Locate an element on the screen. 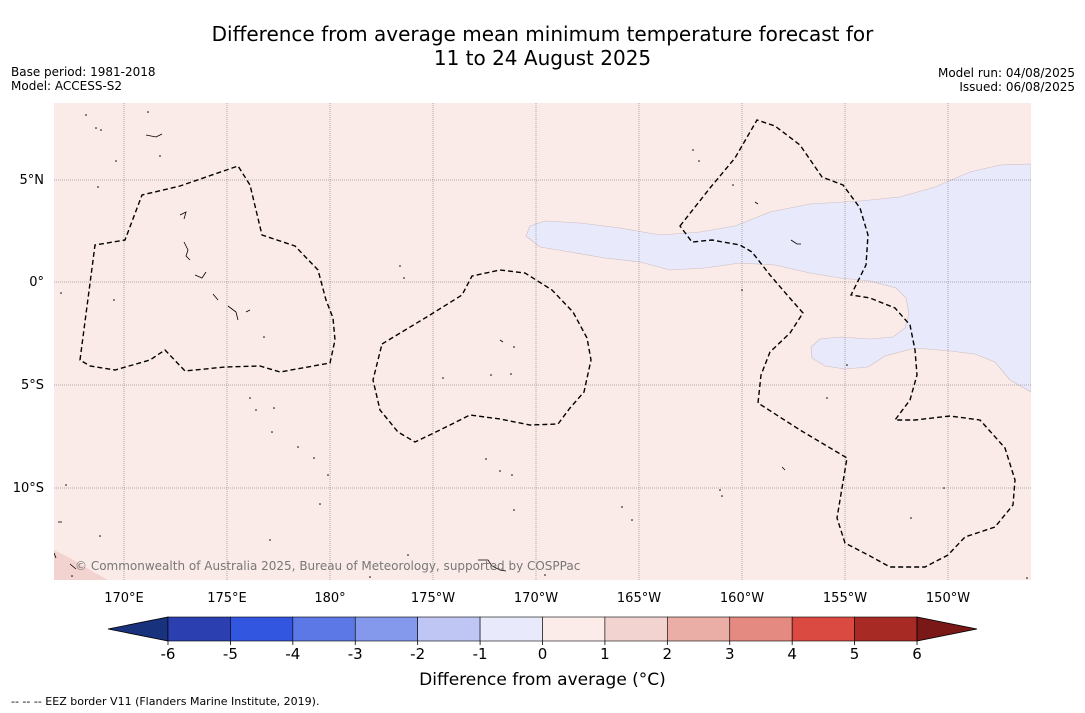  colorbar-tick-label: 2 is located at coordinates (668, 654).